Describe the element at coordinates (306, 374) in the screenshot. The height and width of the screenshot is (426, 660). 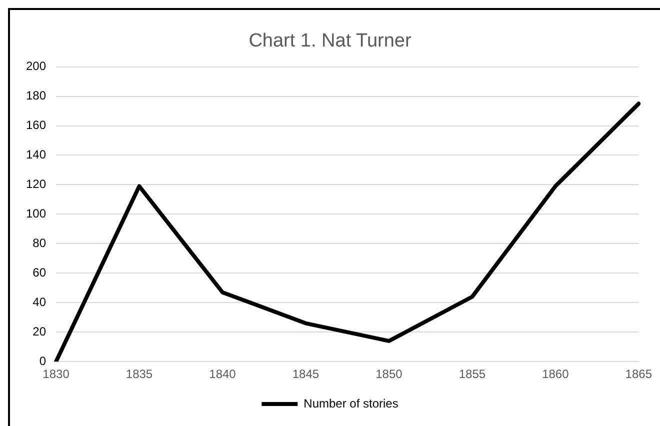
I see `x-tick-label: 1845` at that location.